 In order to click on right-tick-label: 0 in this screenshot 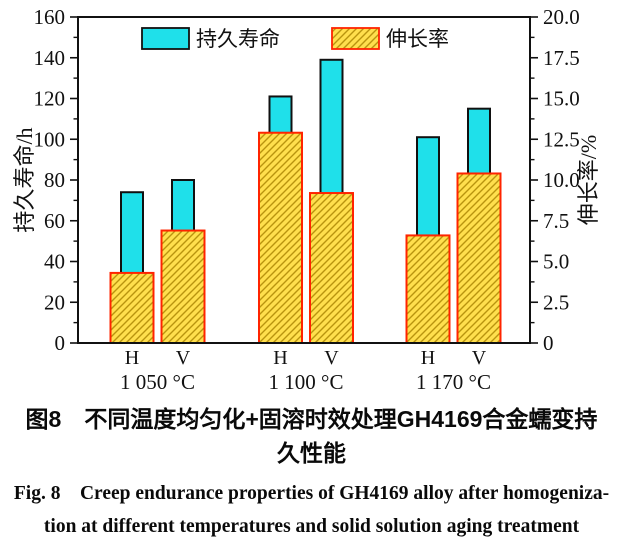, I will do `click(548, 343)`.